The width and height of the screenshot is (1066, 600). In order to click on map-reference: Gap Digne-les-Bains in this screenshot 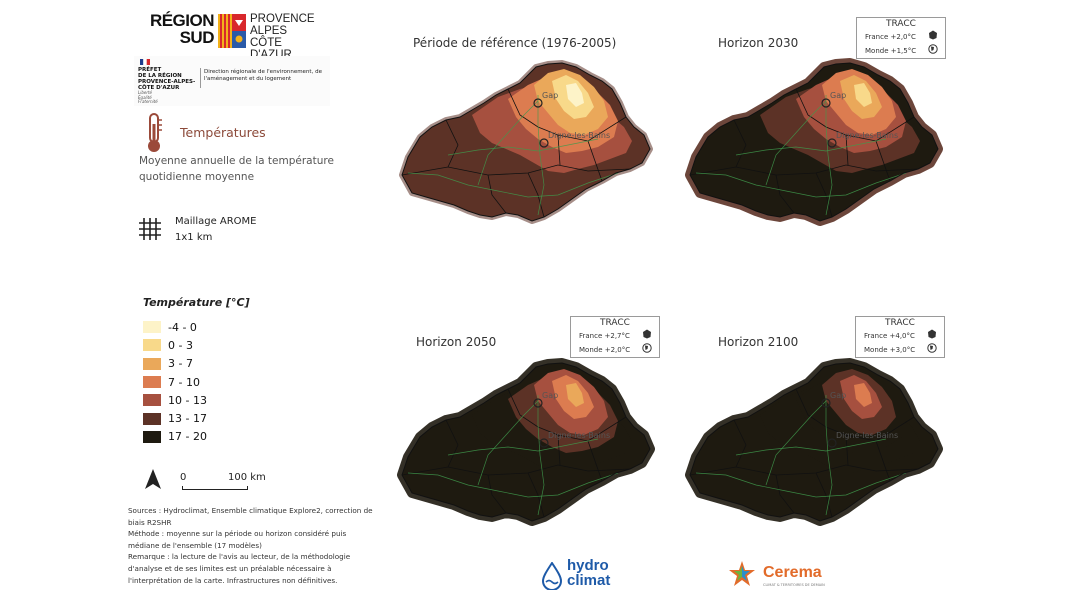, I will do `click(526, 142)`.